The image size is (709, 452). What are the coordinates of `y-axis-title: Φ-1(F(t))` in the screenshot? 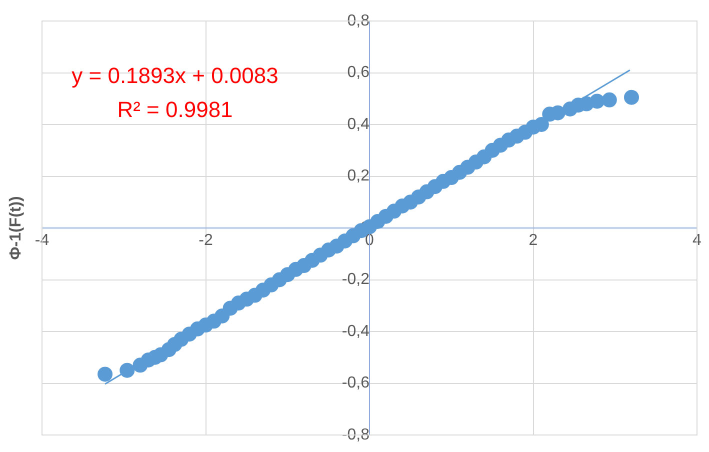 It's located at (15, 228).